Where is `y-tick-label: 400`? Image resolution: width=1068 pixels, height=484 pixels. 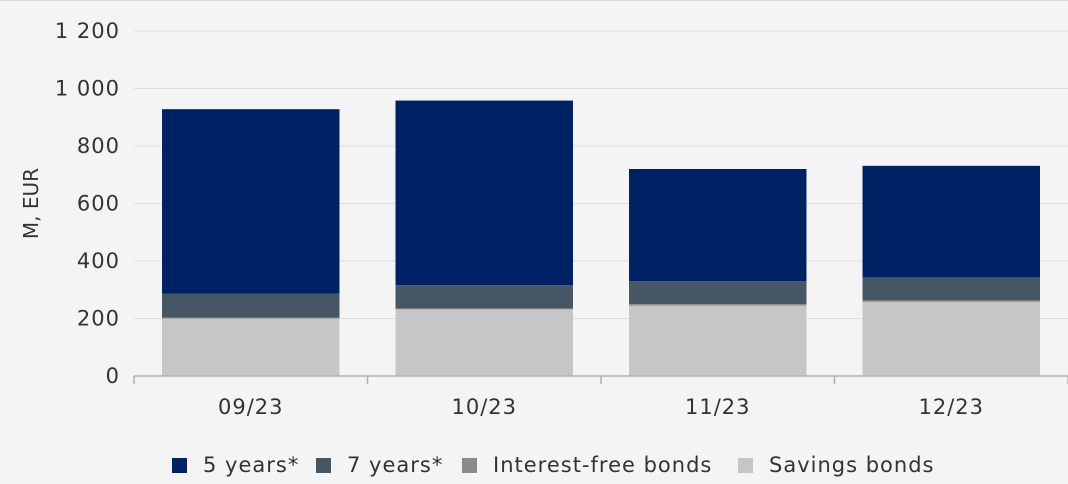
y-tick-label: 400 is located at coordinates (98, 261).